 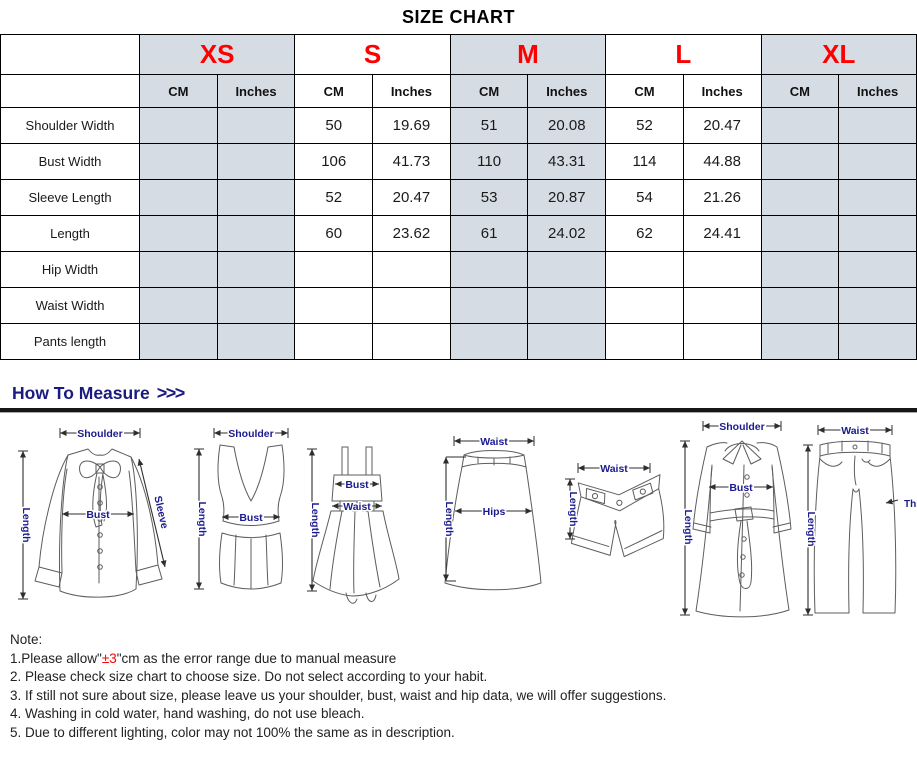 What do you see at coordinates (70, 269) in the screenshot?
I see `row-label: Hip Width` at bounding box center [70, 269].